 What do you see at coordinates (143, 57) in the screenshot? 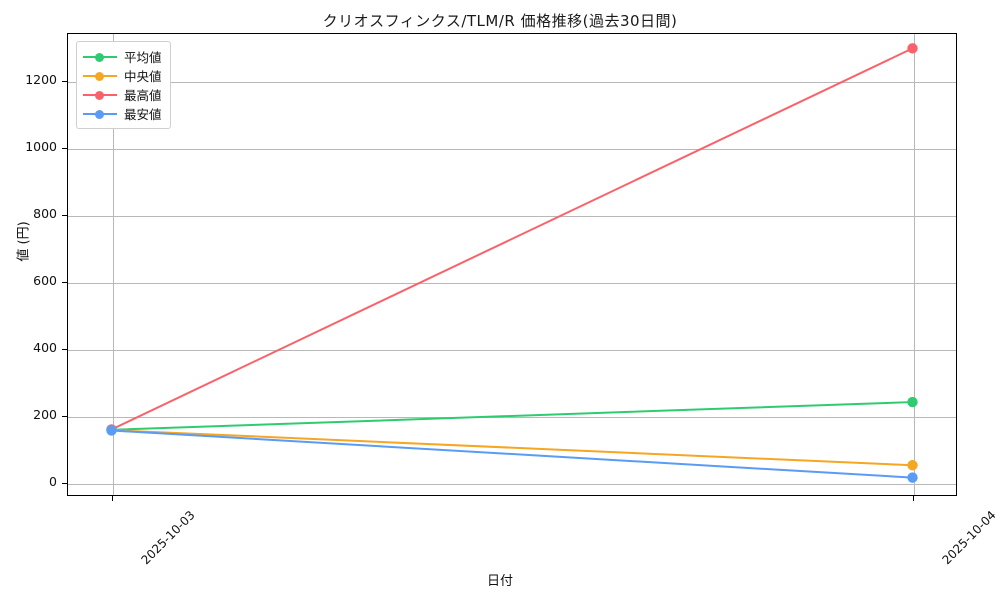
I see `legend-item-label: 平均値` at bounding box center [143, 57].